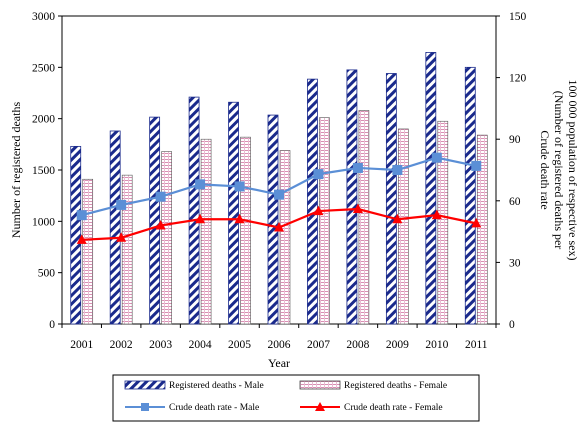 The image size is (586, 444). I want to click on y-tick-label-1500: 1500, so click(43, 171).